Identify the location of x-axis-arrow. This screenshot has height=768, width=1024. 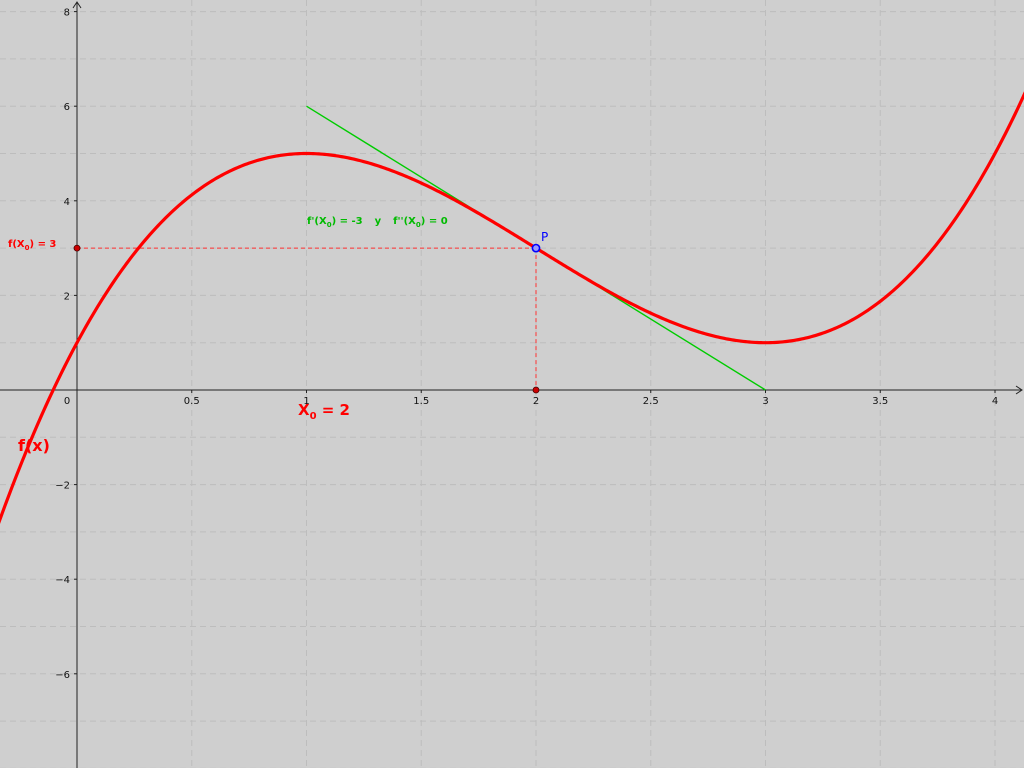
(1019, 390).